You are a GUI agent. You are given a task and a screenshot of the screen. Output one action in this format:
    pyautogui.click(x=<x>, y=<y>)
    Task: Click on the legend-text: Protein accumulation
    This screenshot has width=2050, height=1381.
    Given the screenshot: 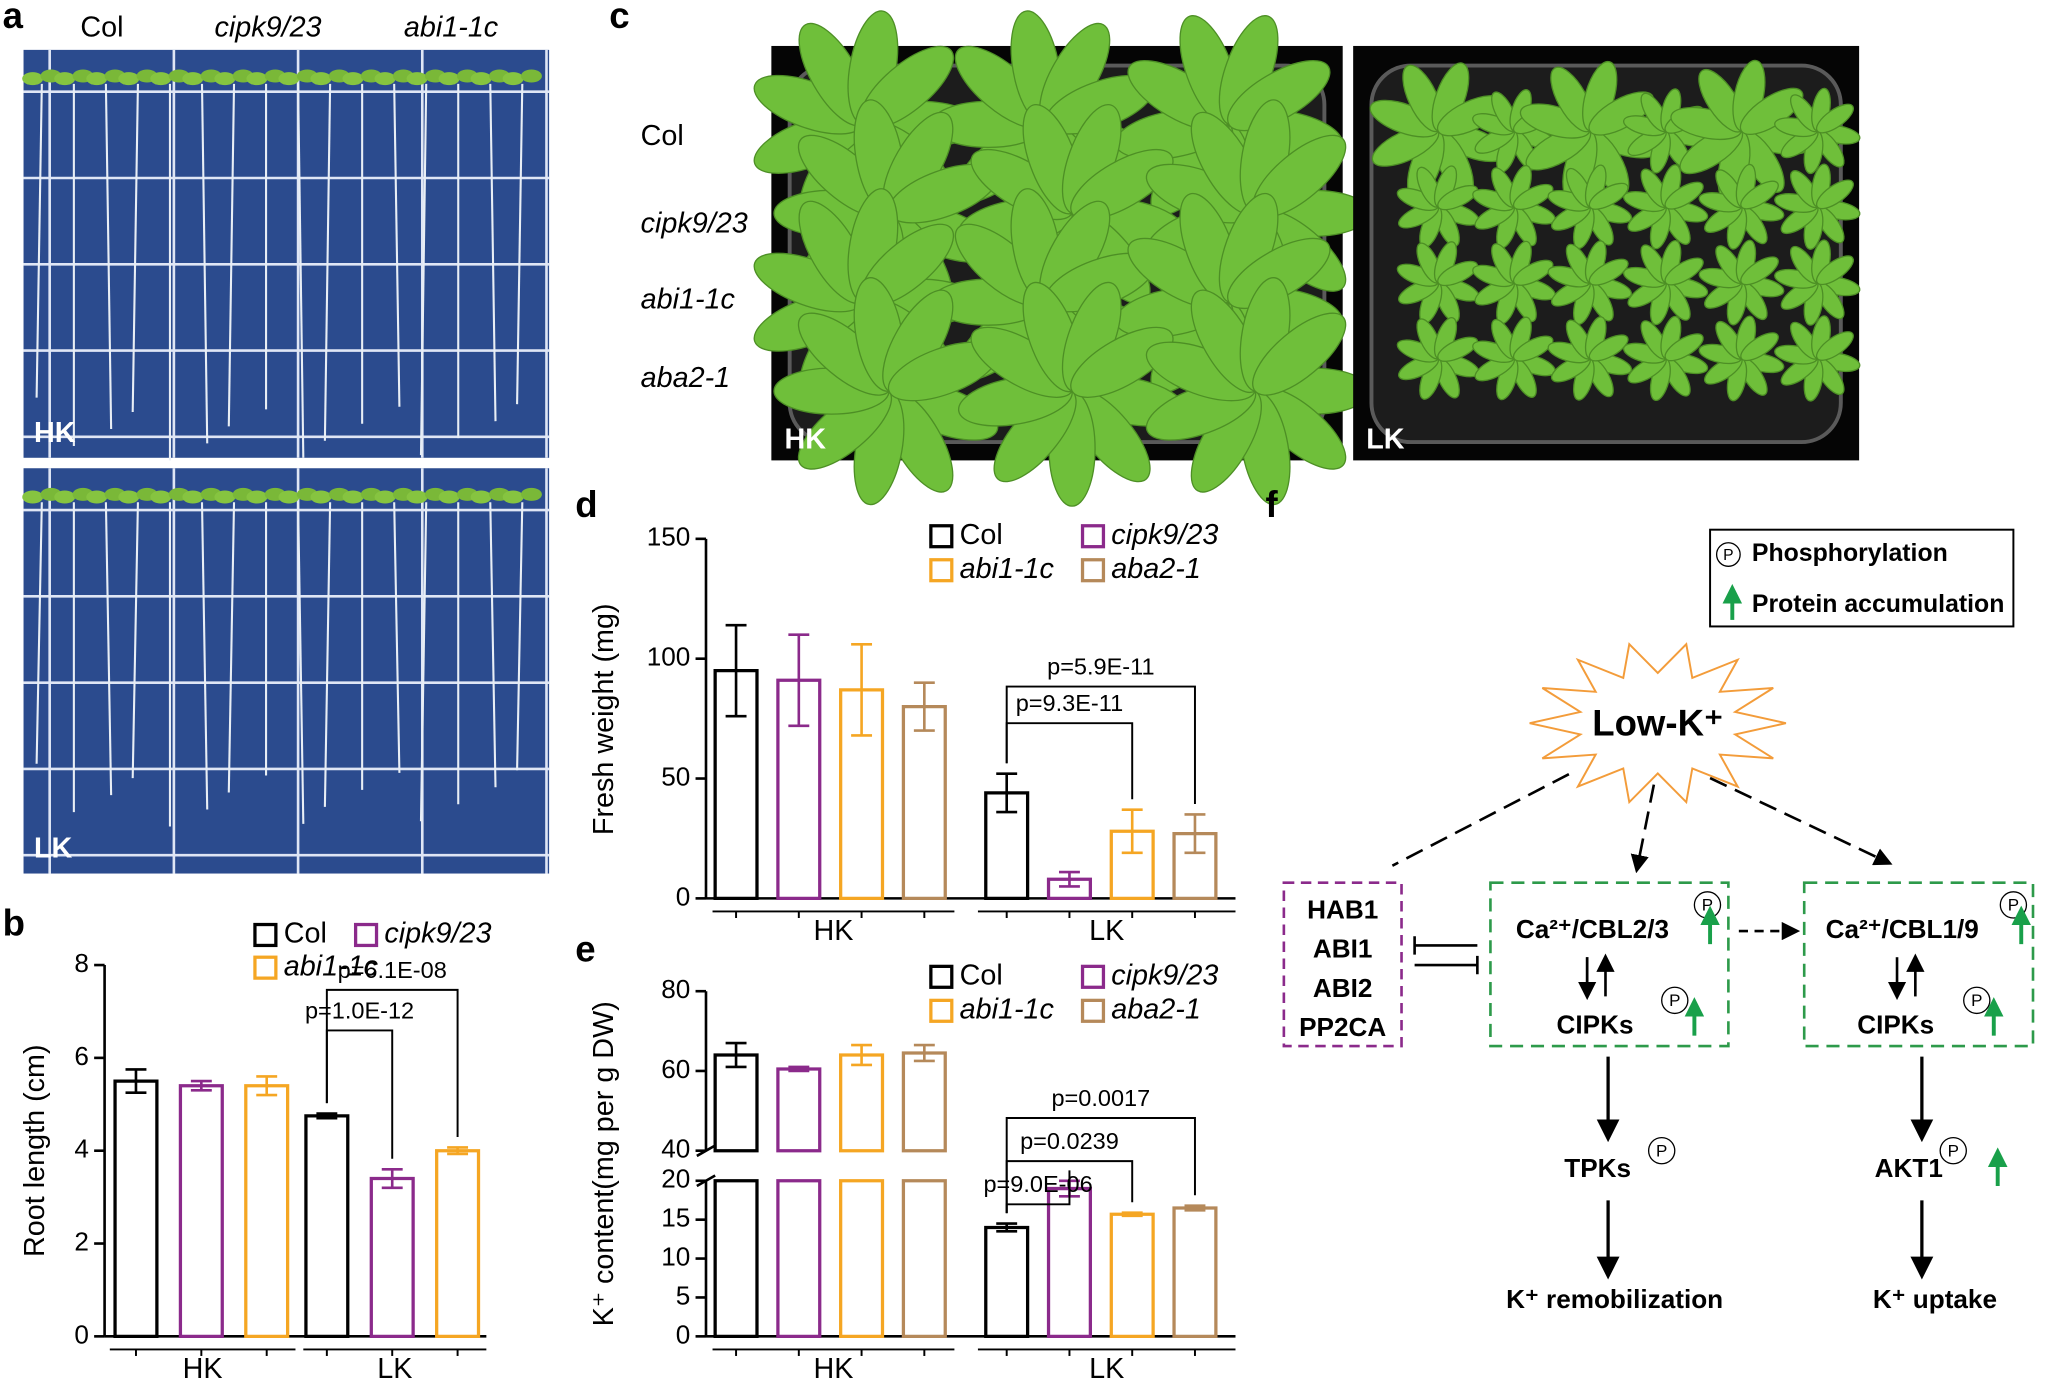 What is the action you would take?
    pyautogui.click(x=1878, y=604)
    